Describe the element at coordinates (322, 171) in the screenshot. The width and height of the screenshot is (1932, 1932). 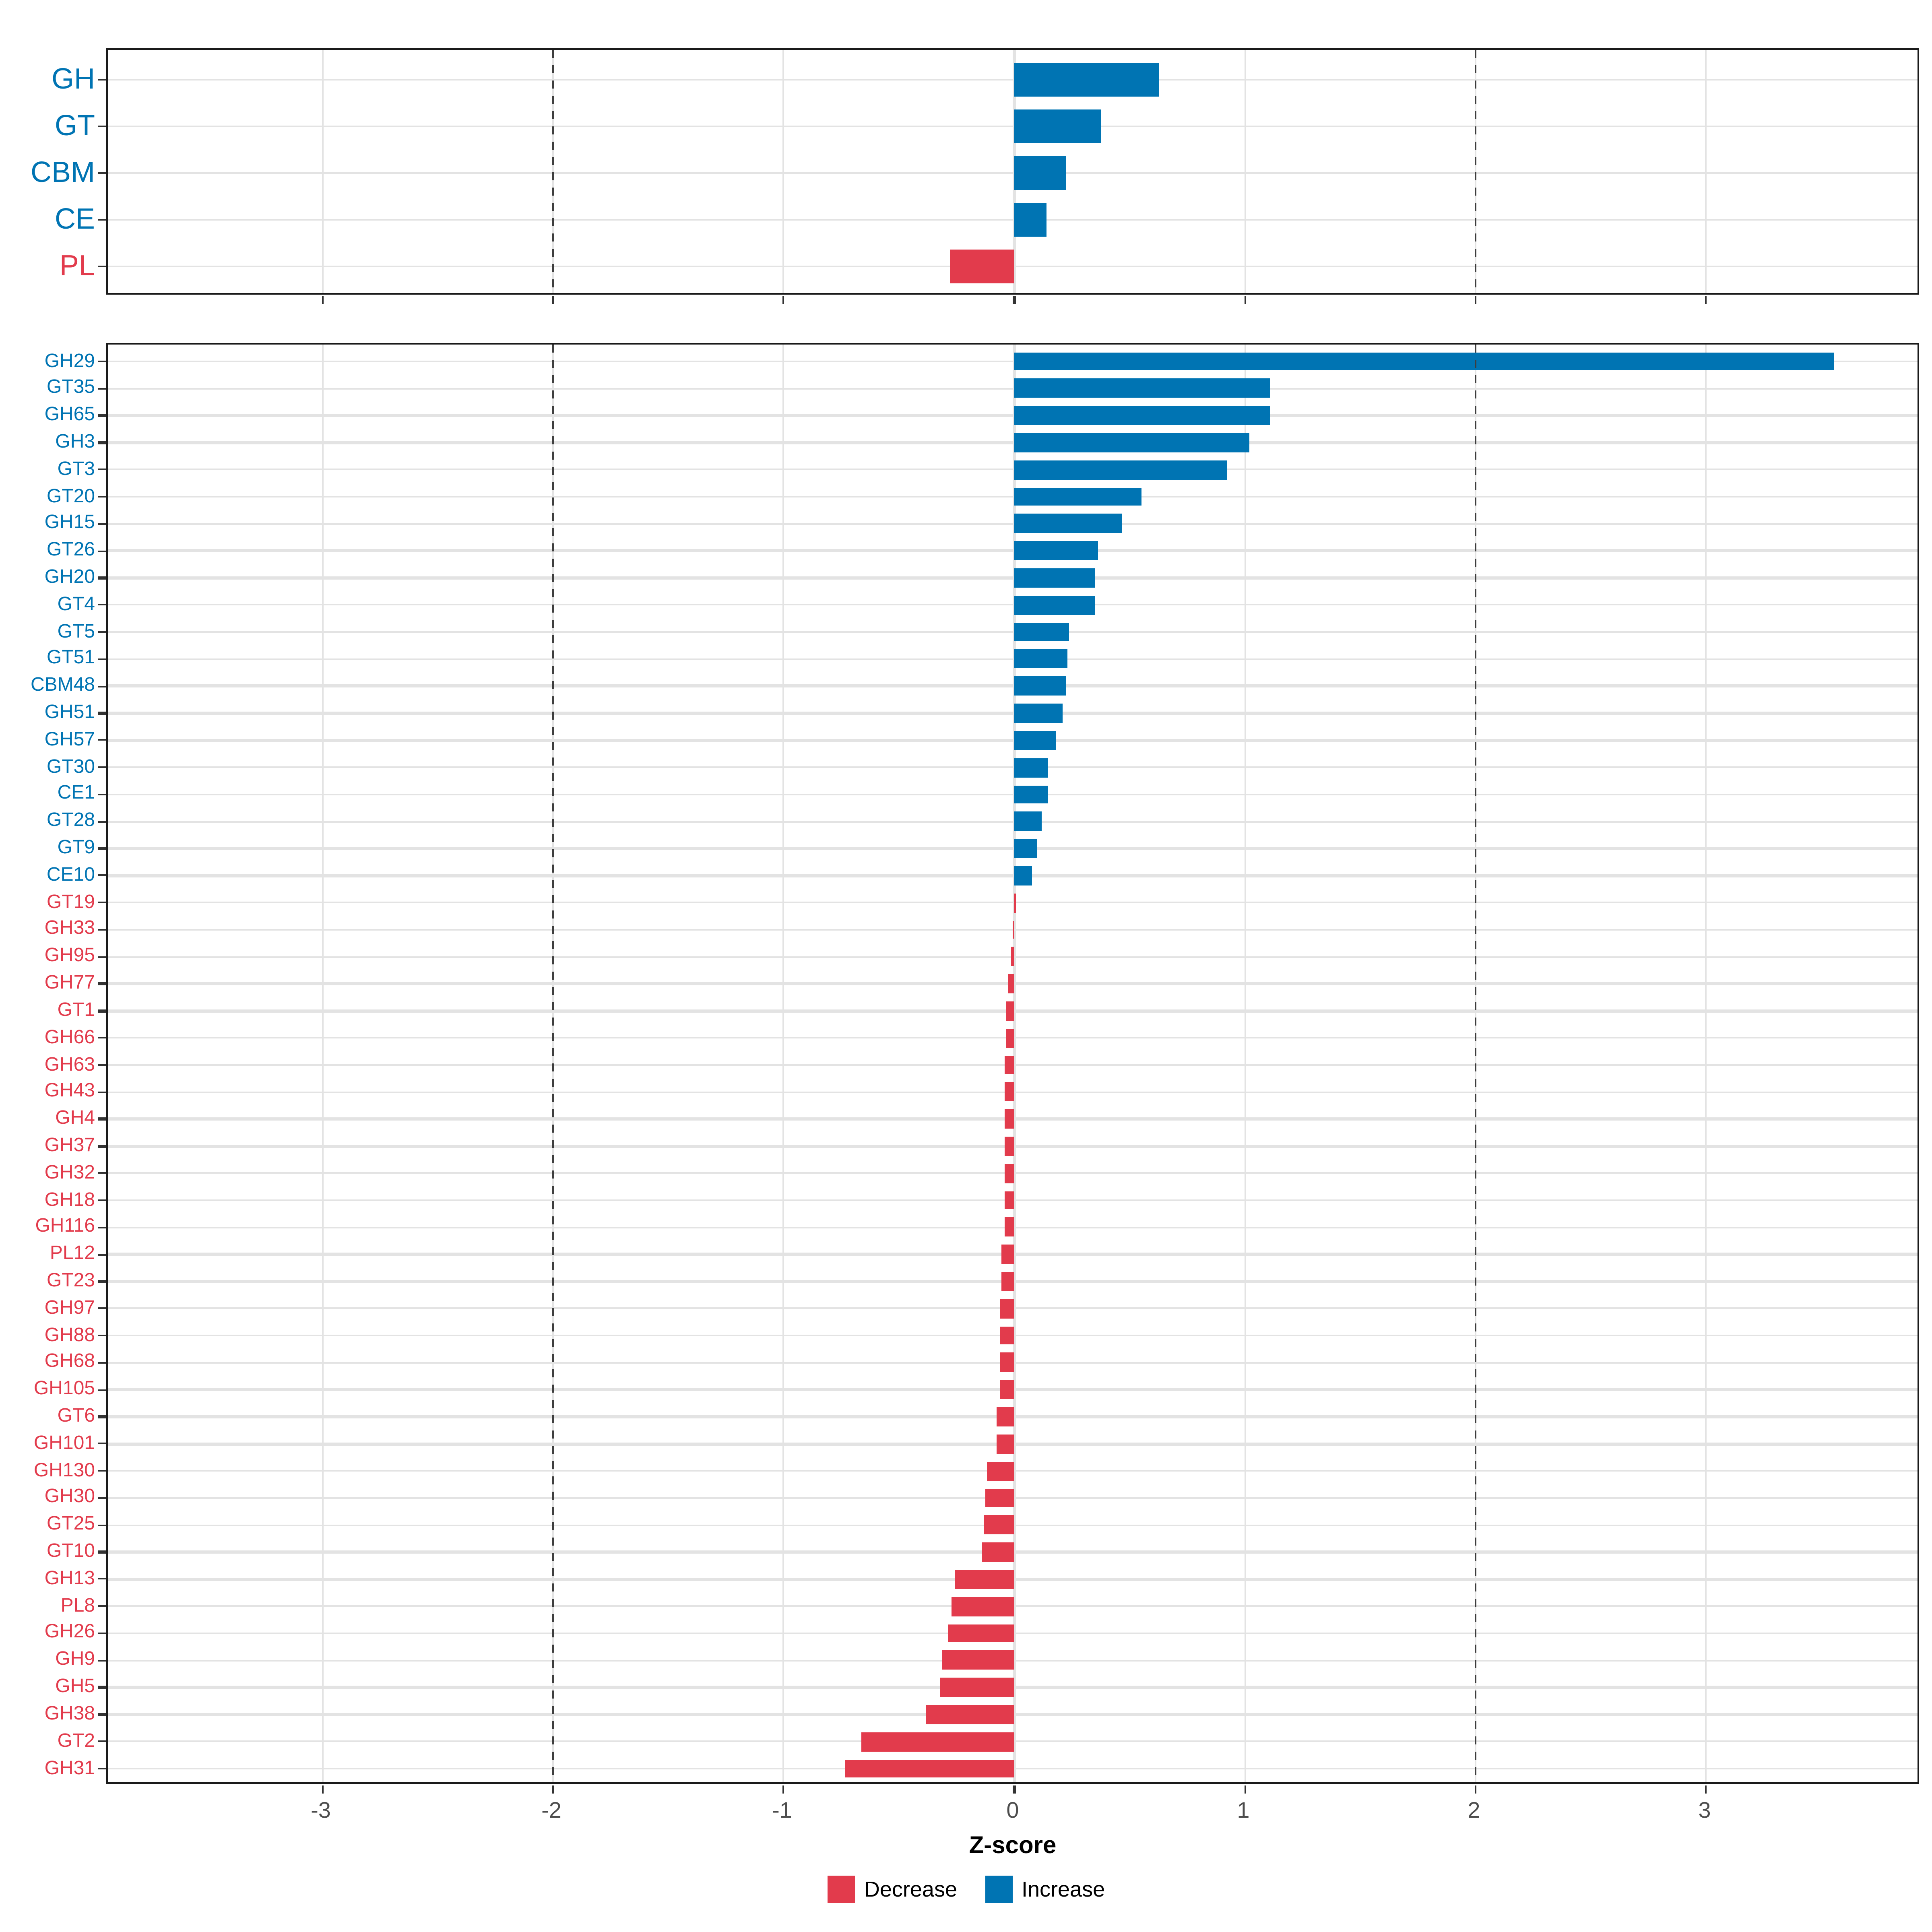
I see `grid-vline--3` at that location.